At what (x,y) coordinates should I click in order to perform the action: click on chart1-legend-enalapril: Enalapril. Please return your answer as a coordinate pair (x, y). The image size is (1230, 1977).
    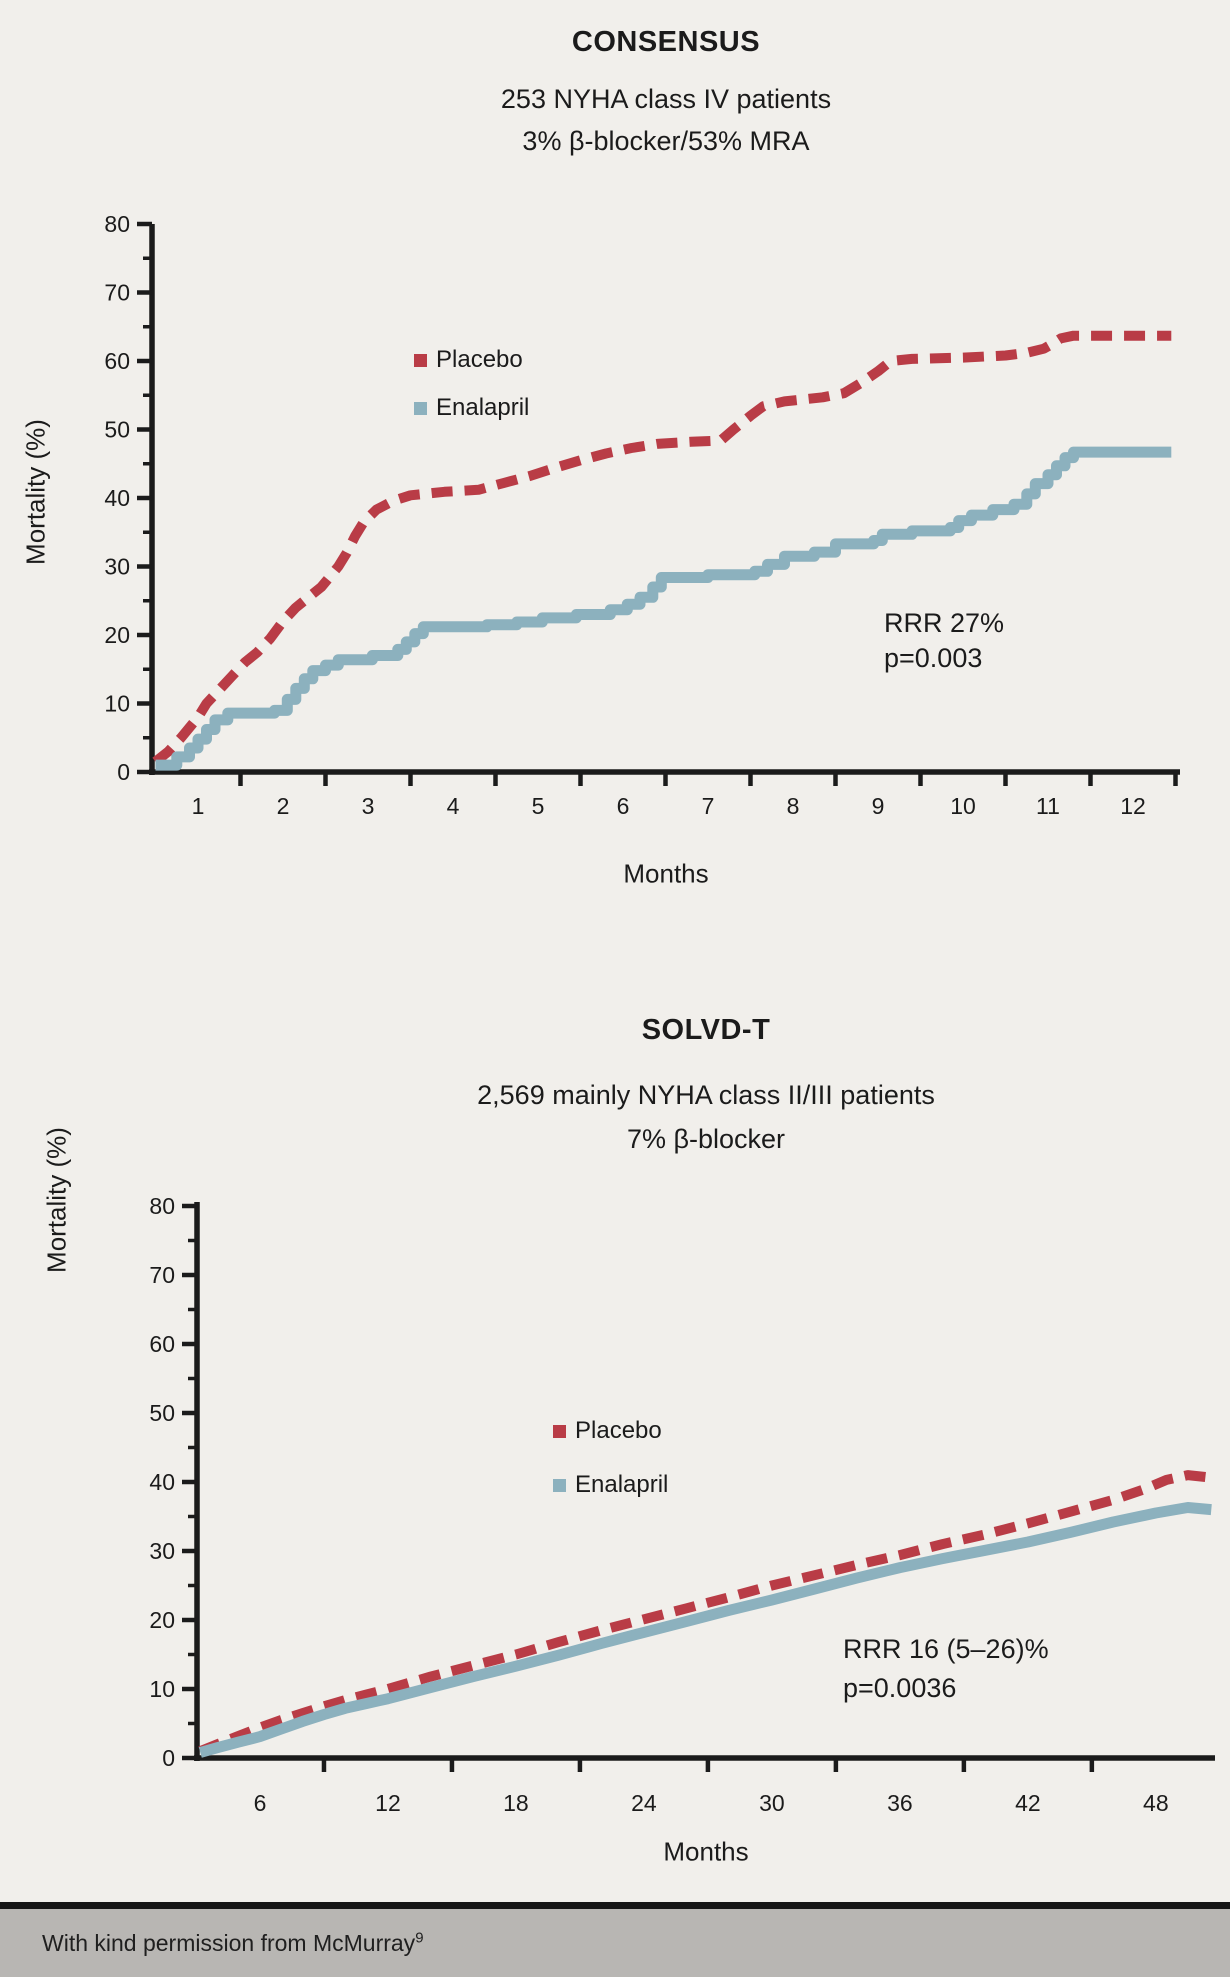
    Looking at the image, I should click on (471, 408).